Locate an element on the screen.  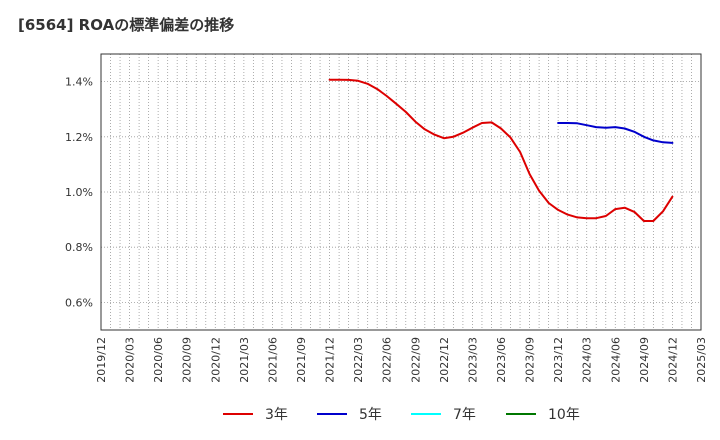
x-tick-label: 2022/09 is located at coordinates (415, 360).